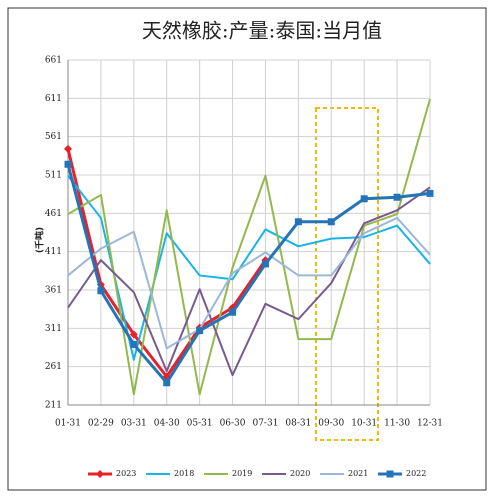  Describe the element at coordinates (200, 424) in the screenshot. I see `x-tick-label: 05-31` at that location.